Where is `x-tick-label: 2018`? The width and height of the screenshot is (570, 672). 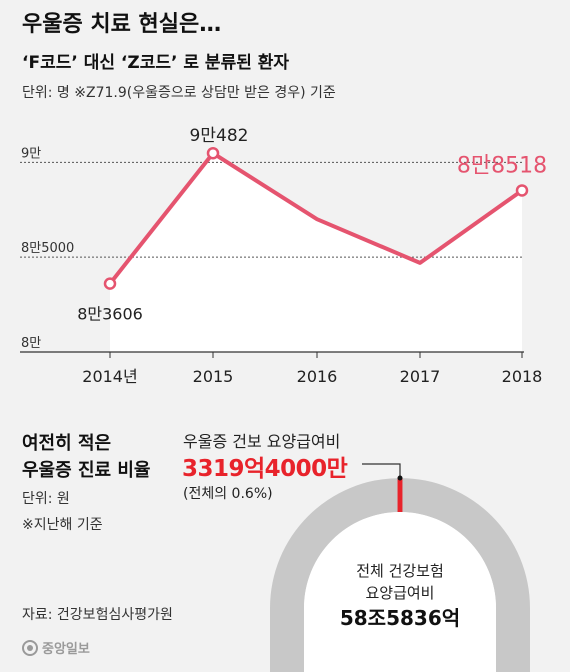
x-tick-label: 2018 is located at coordinates (522, 376).